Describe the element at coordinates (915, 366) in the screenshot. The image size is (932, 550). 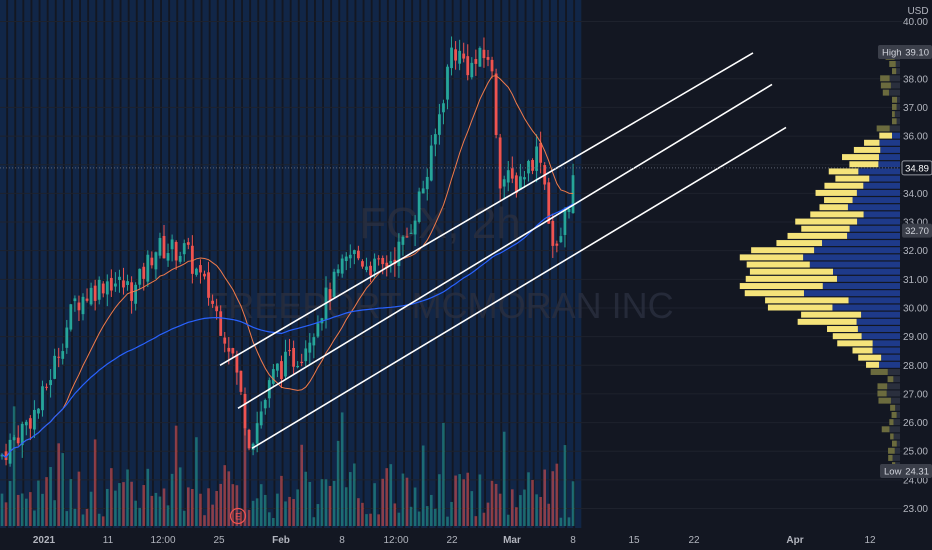
I see `price-tick-label: 28.00` at that location.